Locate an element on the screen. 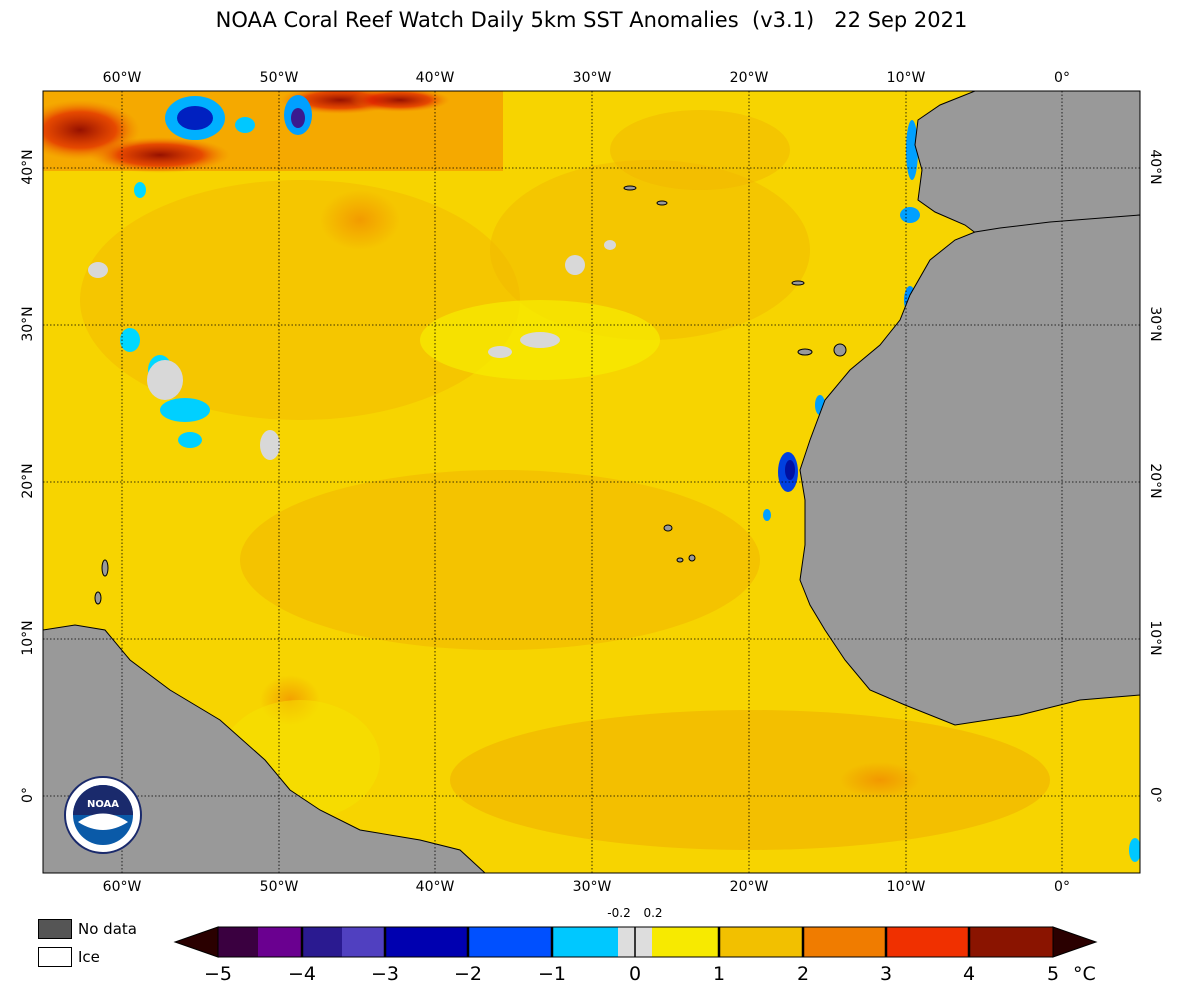 The width and height of the screenshot is (1183, 994). colorbar-tick: 0 is located at coordinates (635, 974).